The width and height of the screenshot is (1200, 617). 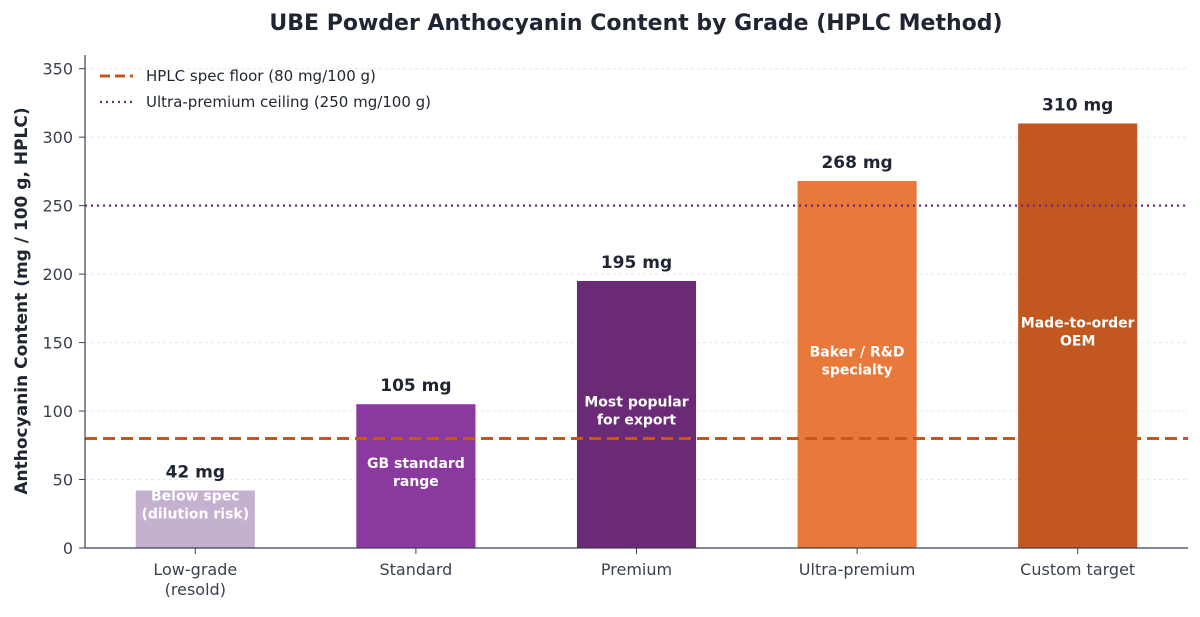 What do you see at coordinates (857, 361) in the screenshot?
I see `bar-annotation: Baker / R&D specialty` at bounding box center [857, 361].